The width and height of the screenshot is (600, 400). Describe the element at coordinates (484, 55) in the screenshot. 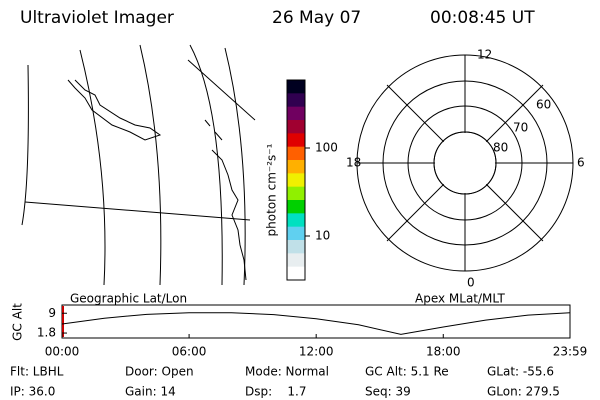

I see `polar-label: 12` at that location.